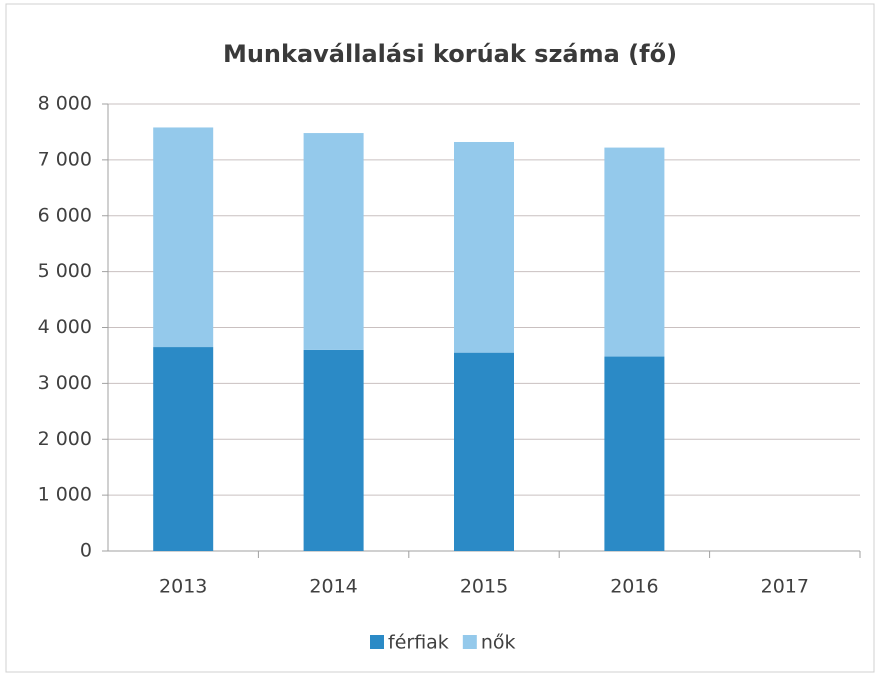 The width and height of the screenshot is (880, 677). I want to click on chart-title: Munkavállalási korúak száma (fő), so click(450, 54).